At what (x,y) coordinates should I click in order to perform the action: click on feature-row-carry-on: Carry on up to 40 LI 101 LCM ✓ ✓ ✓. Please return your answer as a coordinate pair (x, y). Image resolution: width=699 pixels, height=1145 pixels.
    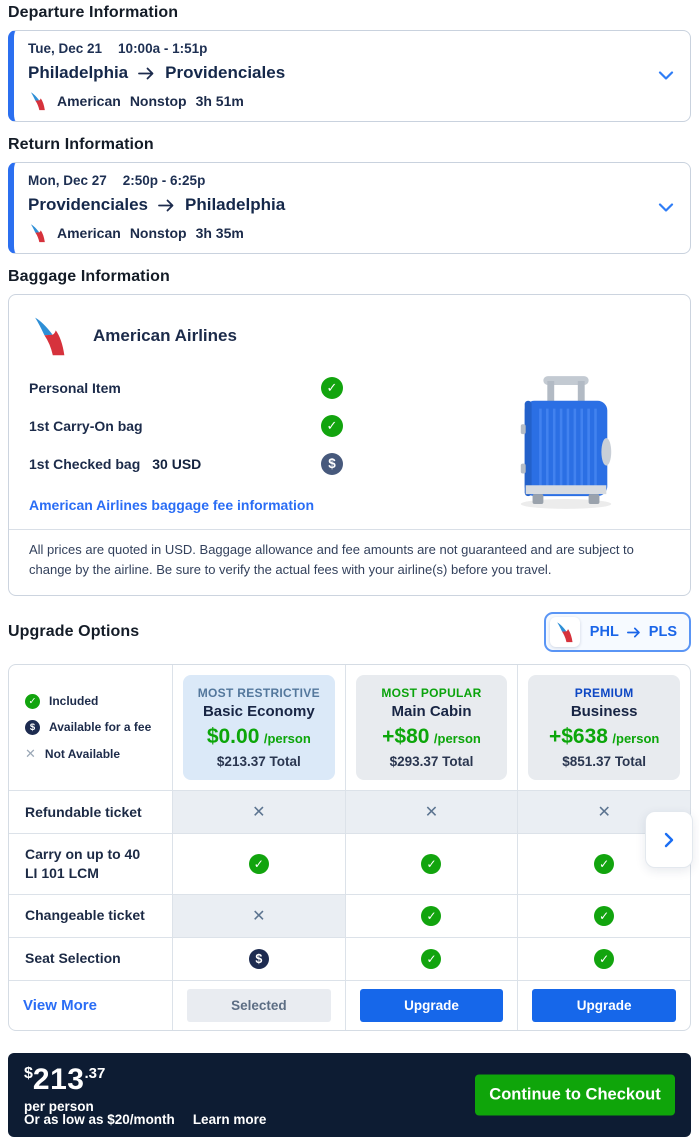
    Looking at the image, I should click on (349, 863).